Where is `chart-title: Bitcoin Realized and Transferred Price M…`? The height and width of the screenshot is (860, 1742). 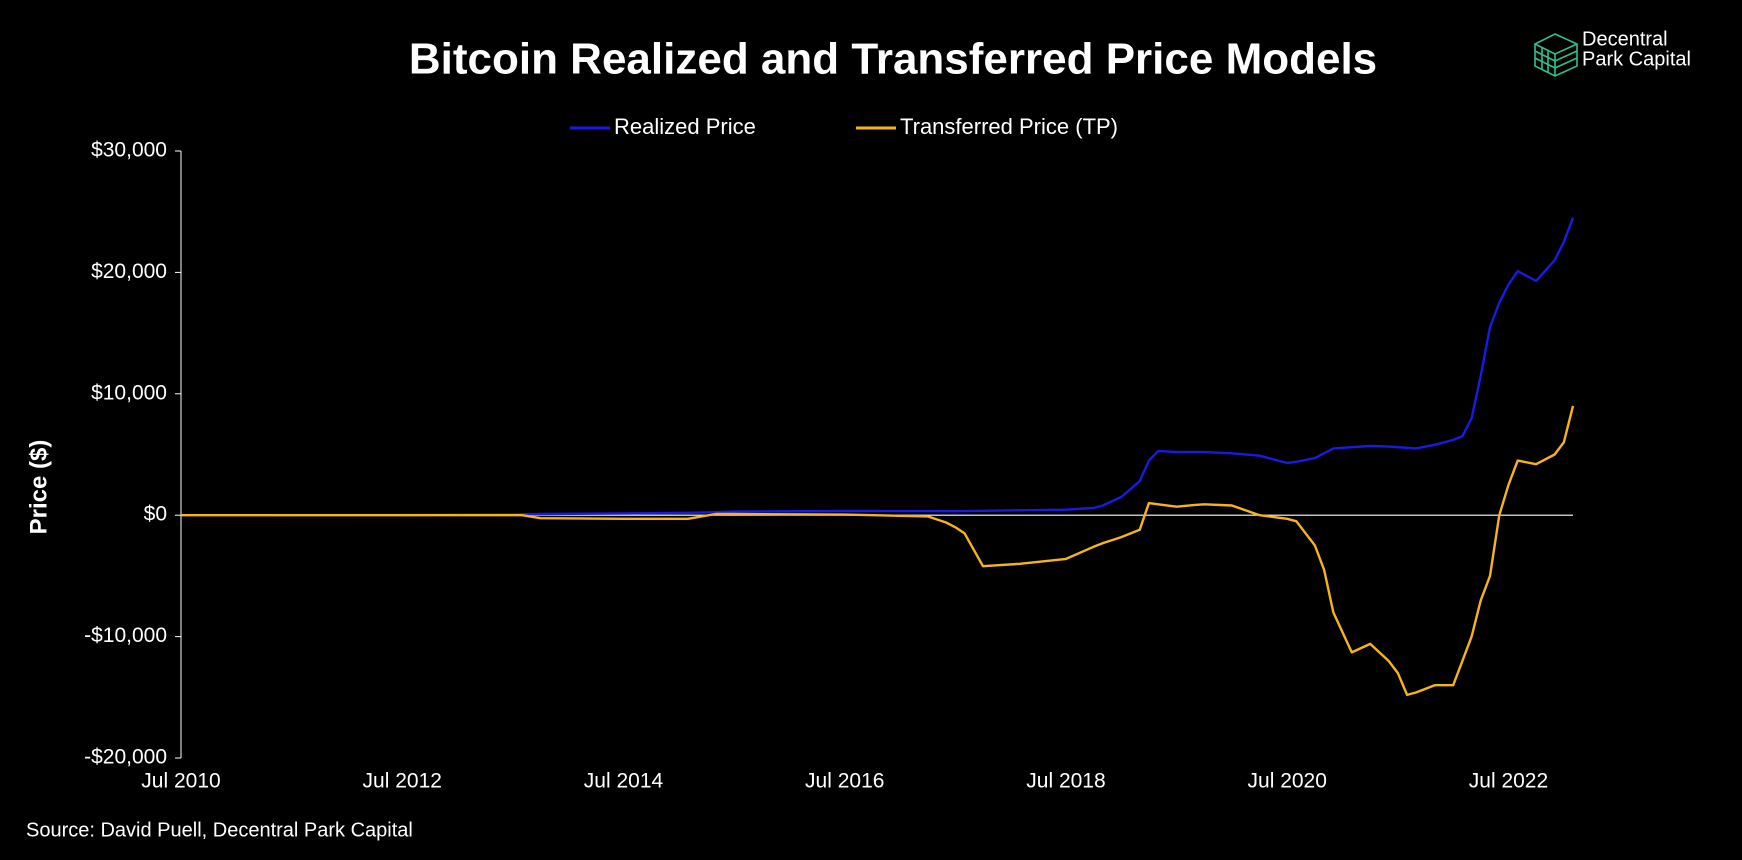 chart-title: Bitcoin Realized and Transferred Price M… is located at coordinates (893, 59).